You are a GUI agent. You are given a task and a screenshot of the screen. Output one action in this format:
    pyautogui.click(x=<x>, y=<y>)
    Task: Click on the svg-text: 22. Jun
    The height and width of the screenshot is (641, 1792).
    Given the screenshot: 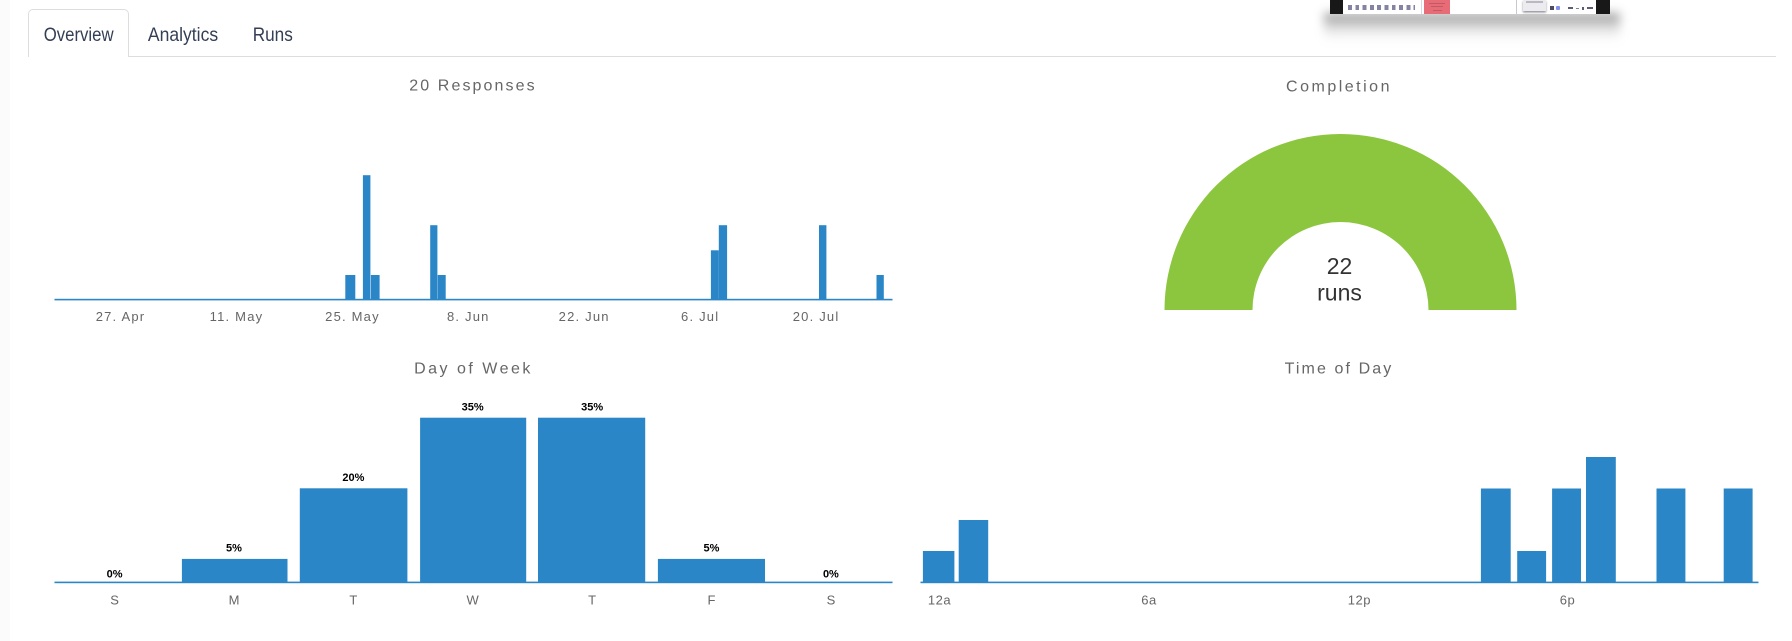 What is the action you would take?
    pyautogui.click(x=584, y=316)
    